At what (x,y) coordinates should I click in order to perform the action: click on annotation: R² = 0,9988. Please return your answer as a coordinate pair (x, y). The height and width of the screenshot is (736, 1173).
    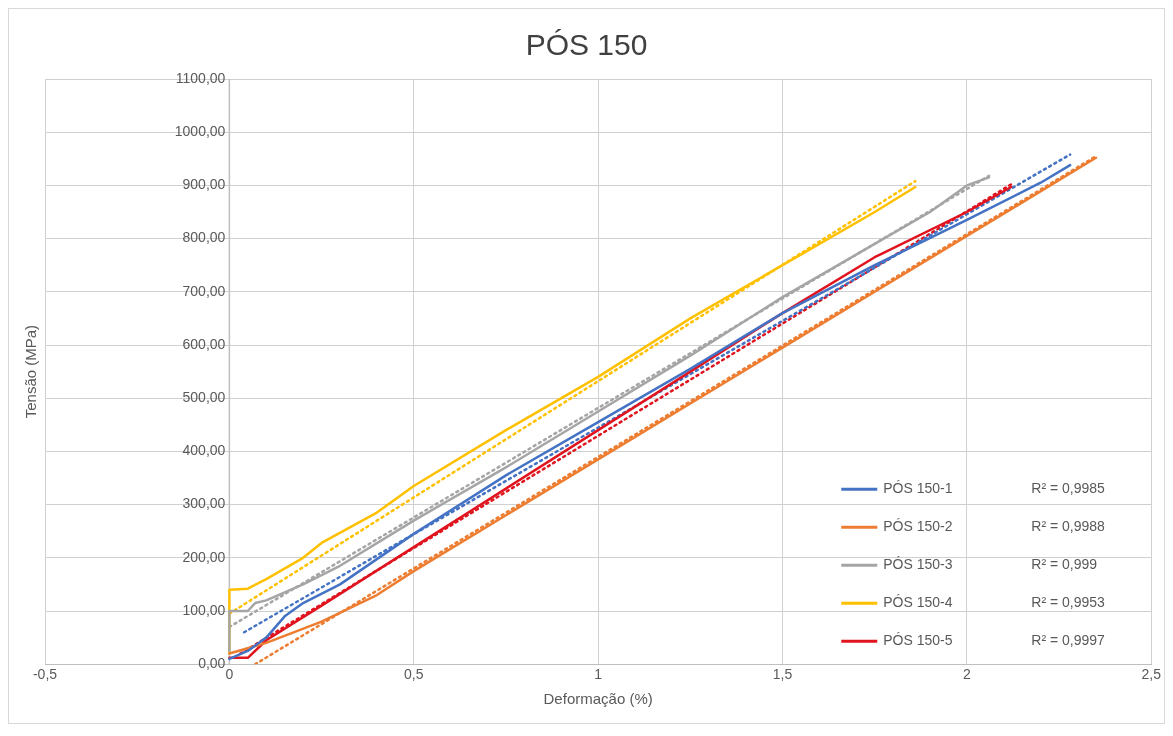
    Looking at the image, I should click on (1068, 526).